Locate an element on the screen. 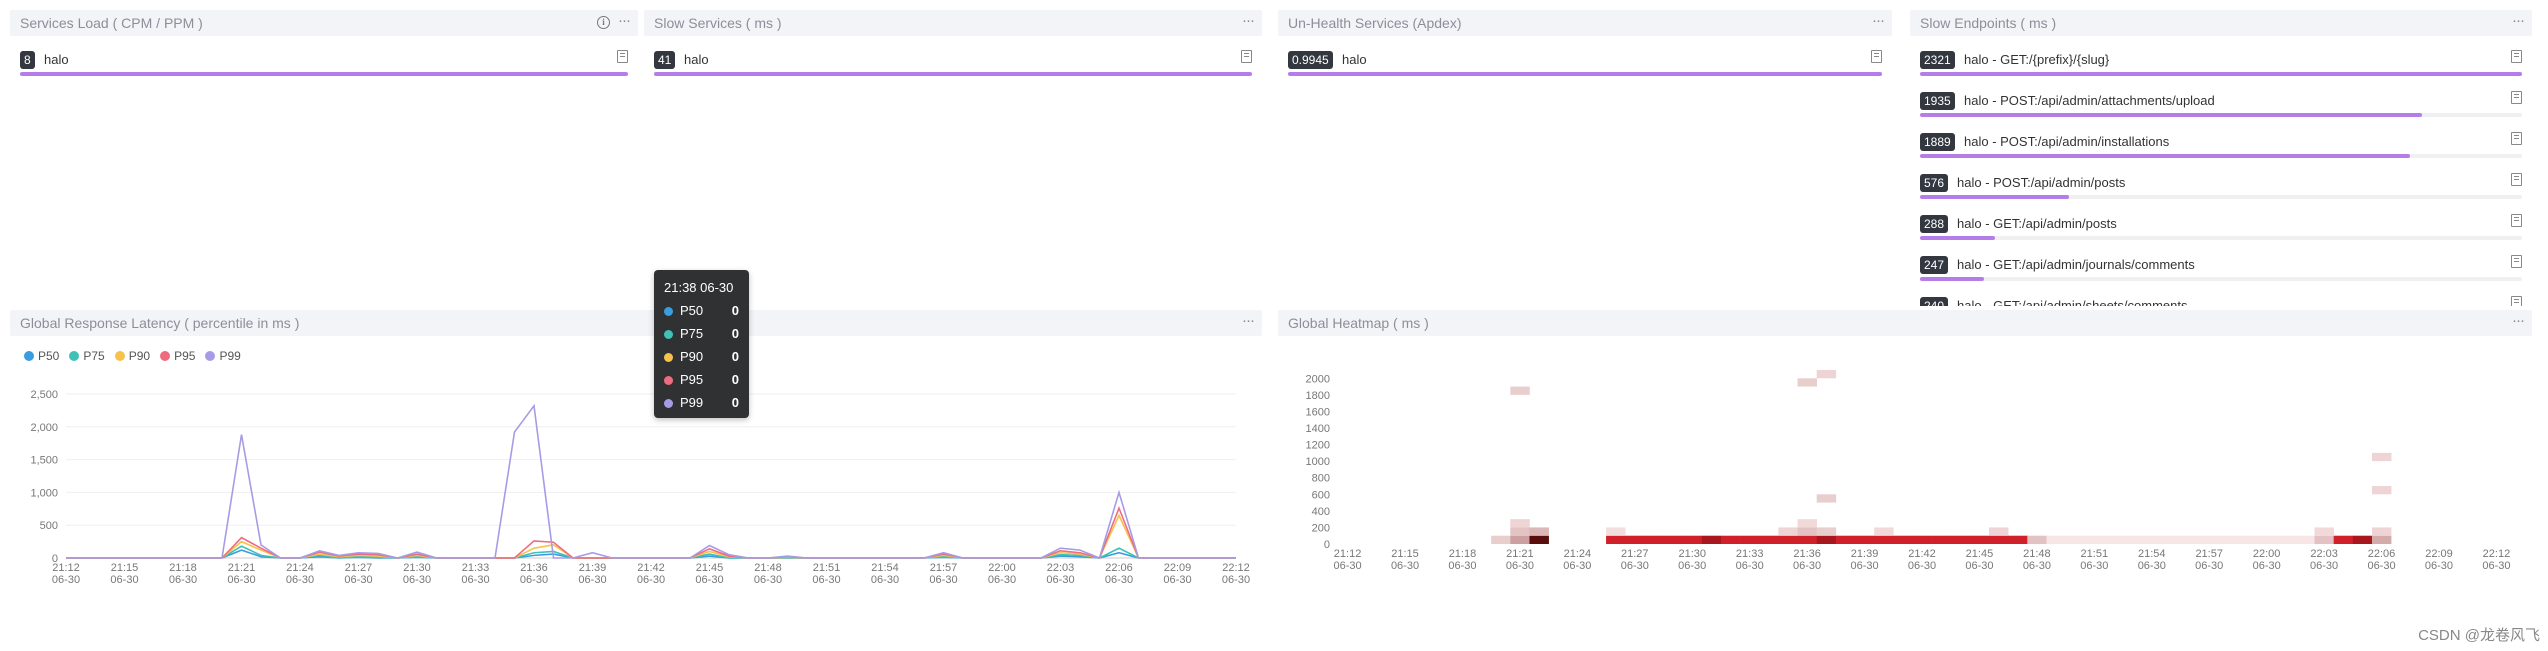 This screenshot has width=2548, height=651. legend-item: P75 is located at coordinates (87, 356).